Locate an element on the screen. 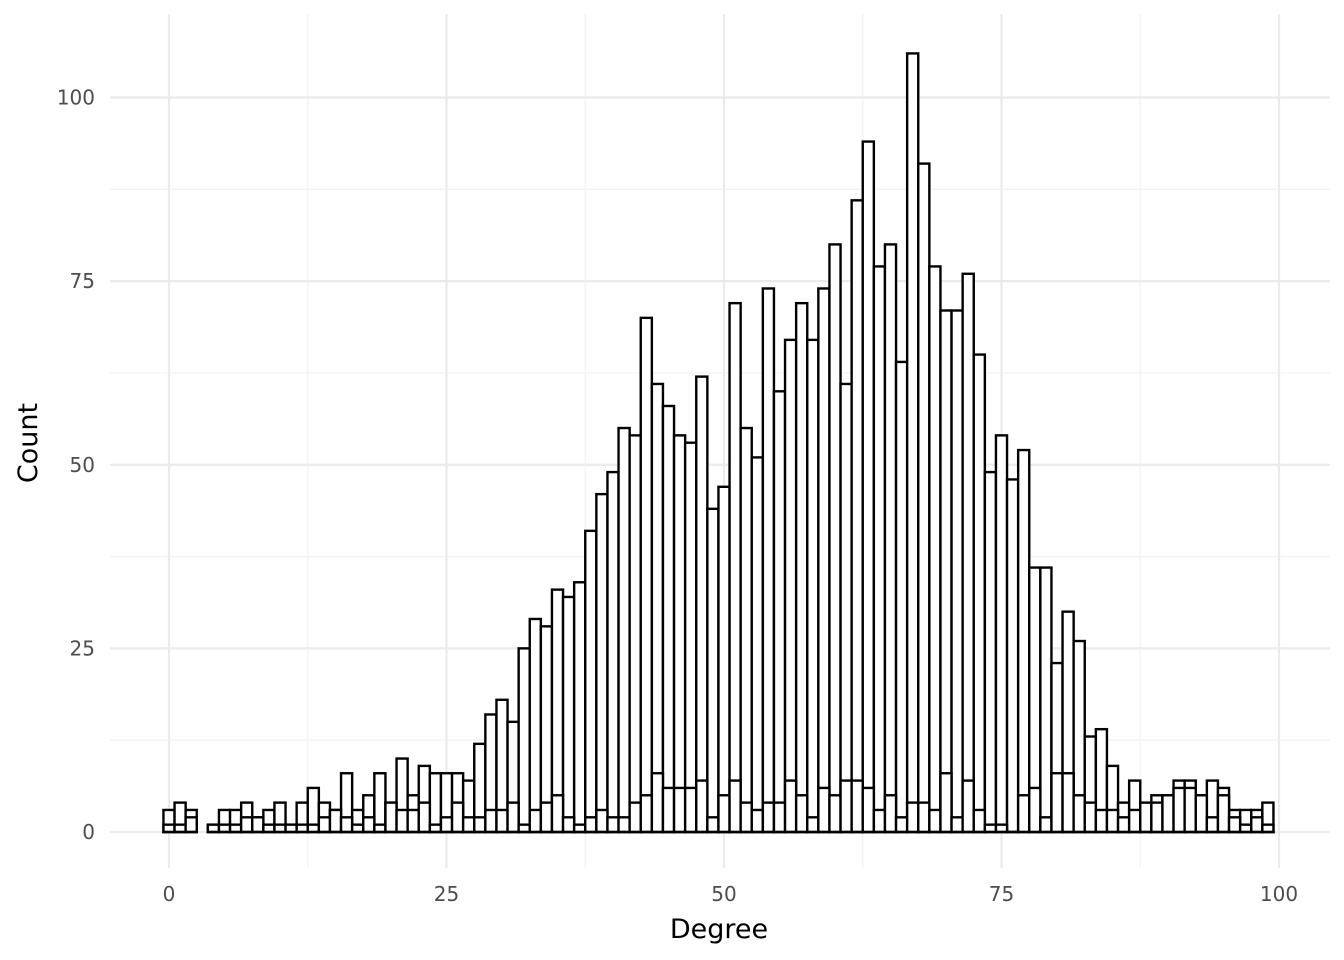 This screenshot has width=1344, height=960. y-tick-label: 75 is located at coordinates (82, 281).